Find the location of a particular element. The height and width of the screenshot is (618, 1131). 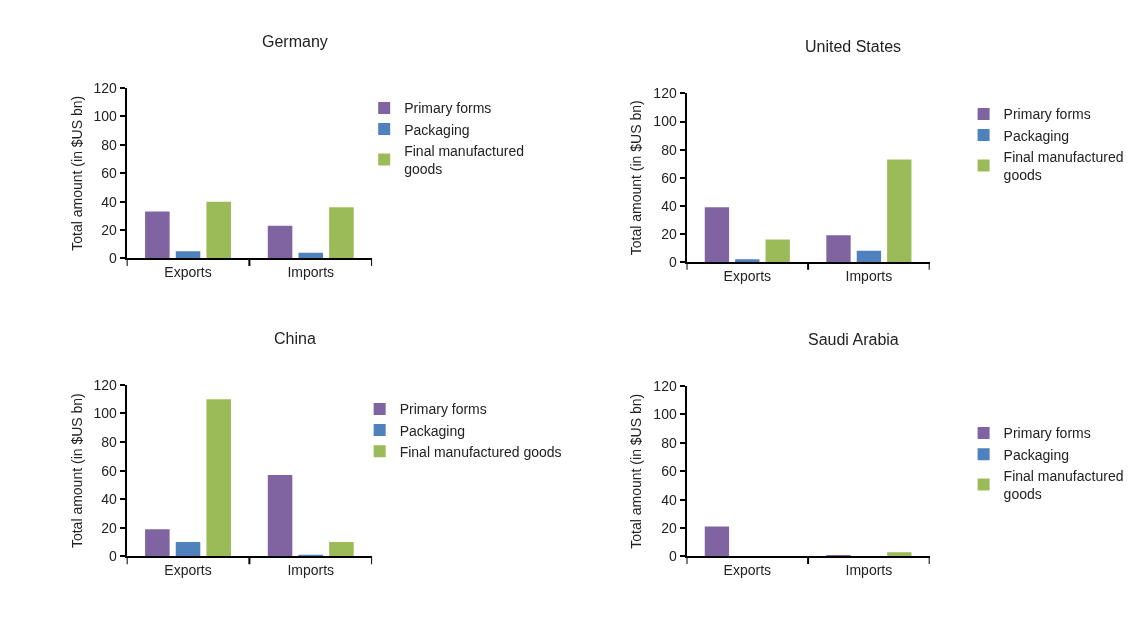

chart-title: China is located at coordinates (295, 338).